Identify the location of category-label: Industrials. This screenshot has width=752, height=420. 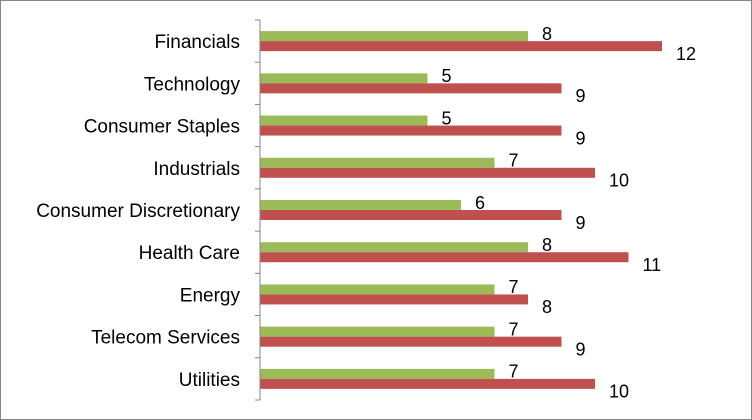
(196, 169).